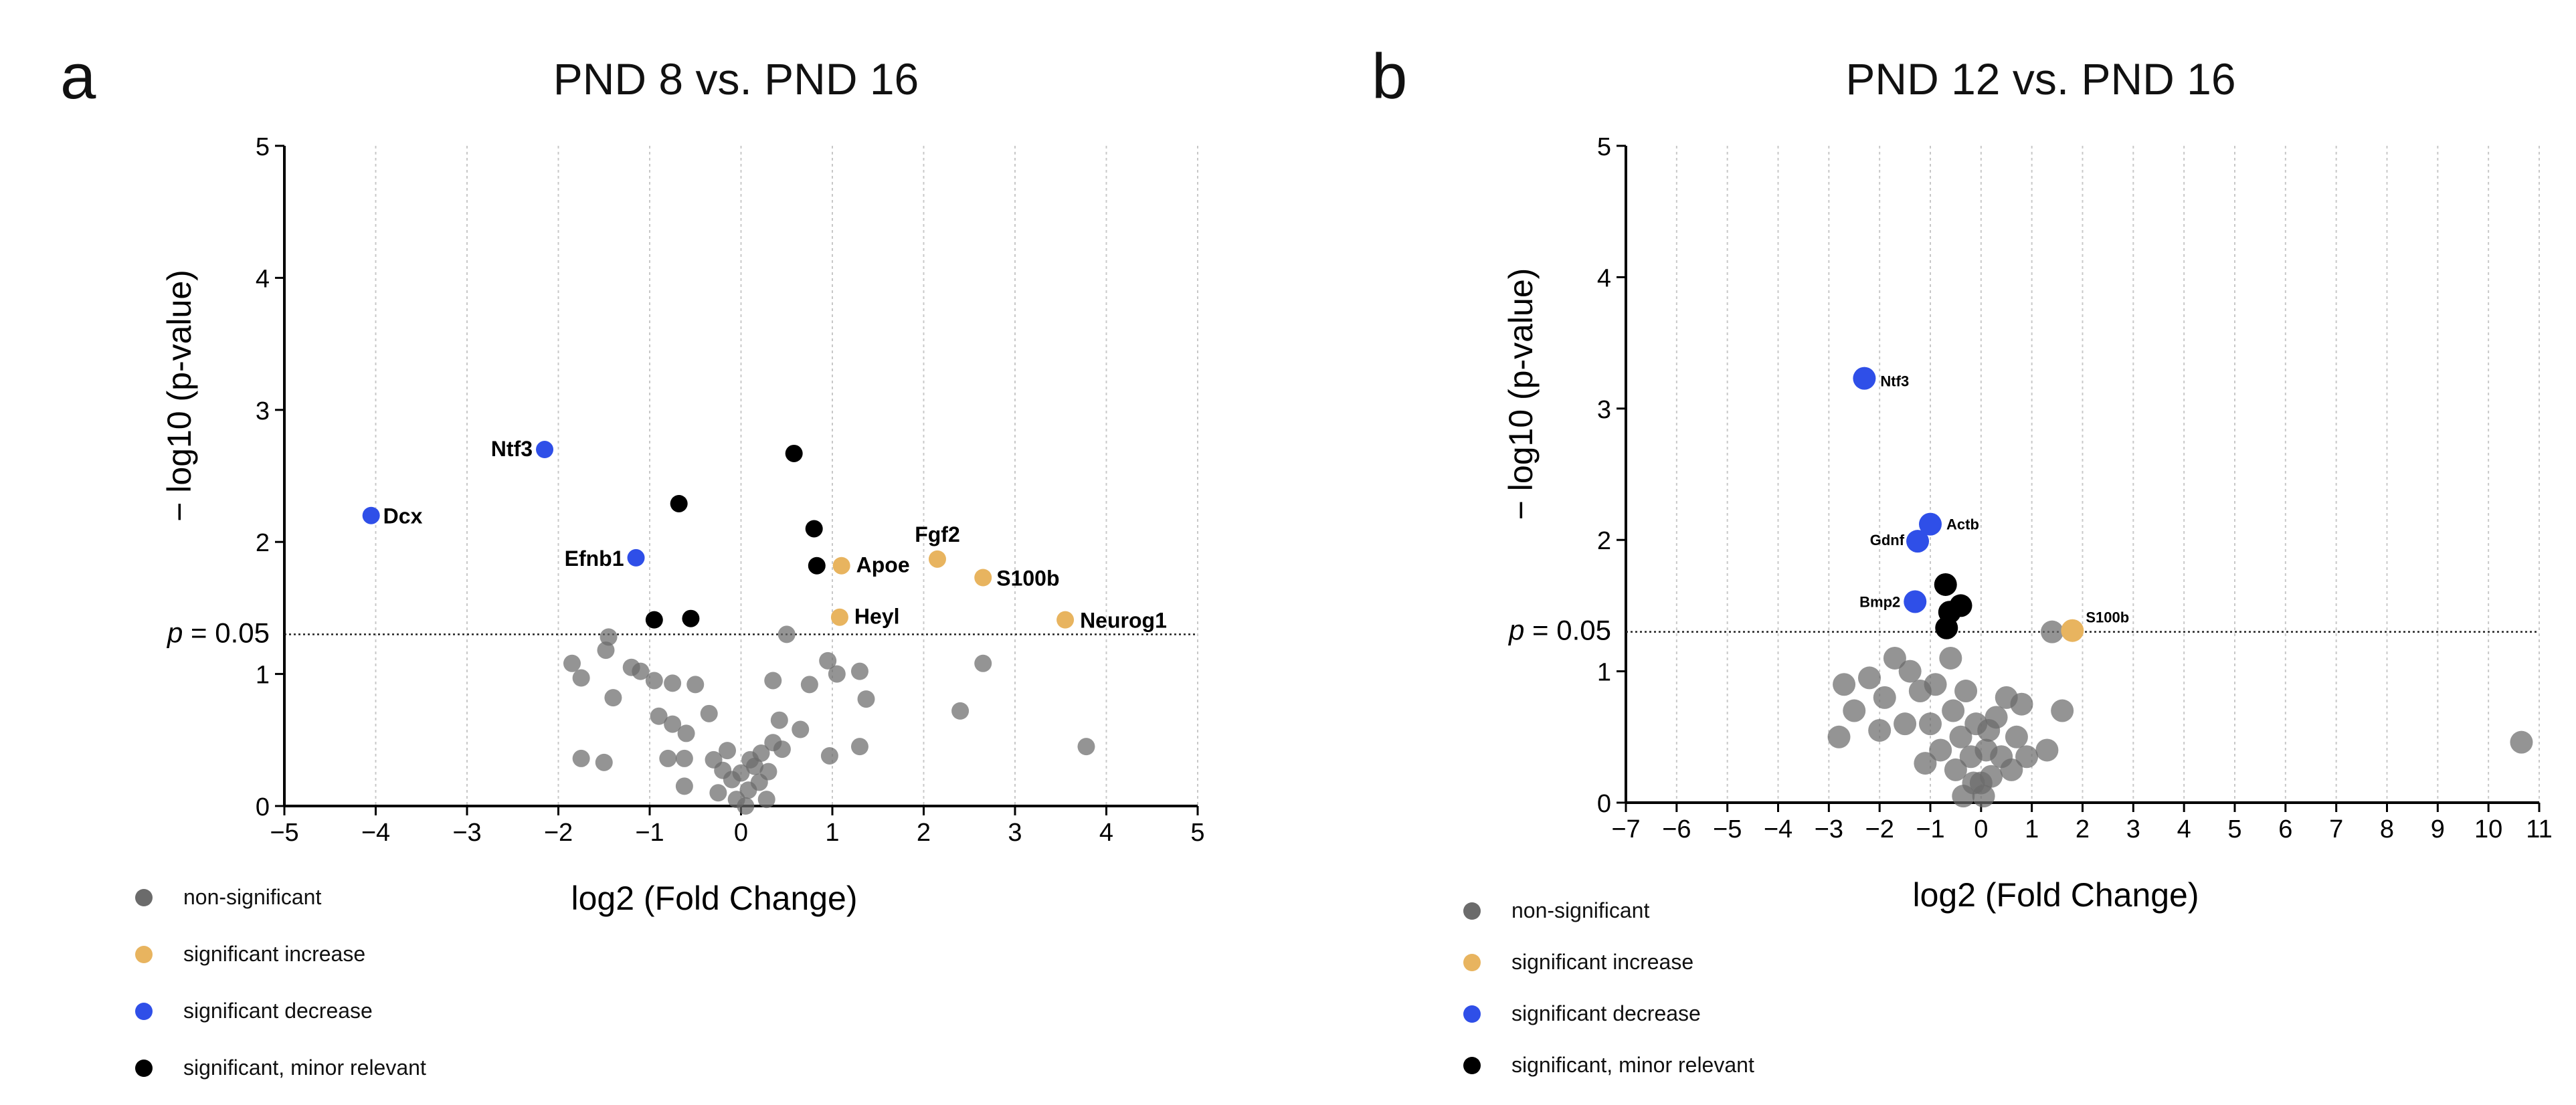 Image resolution: width=2576 pixels, height=1105 pixels. I want to click on x-tick-label-a-1: 1, so click(832, 833).